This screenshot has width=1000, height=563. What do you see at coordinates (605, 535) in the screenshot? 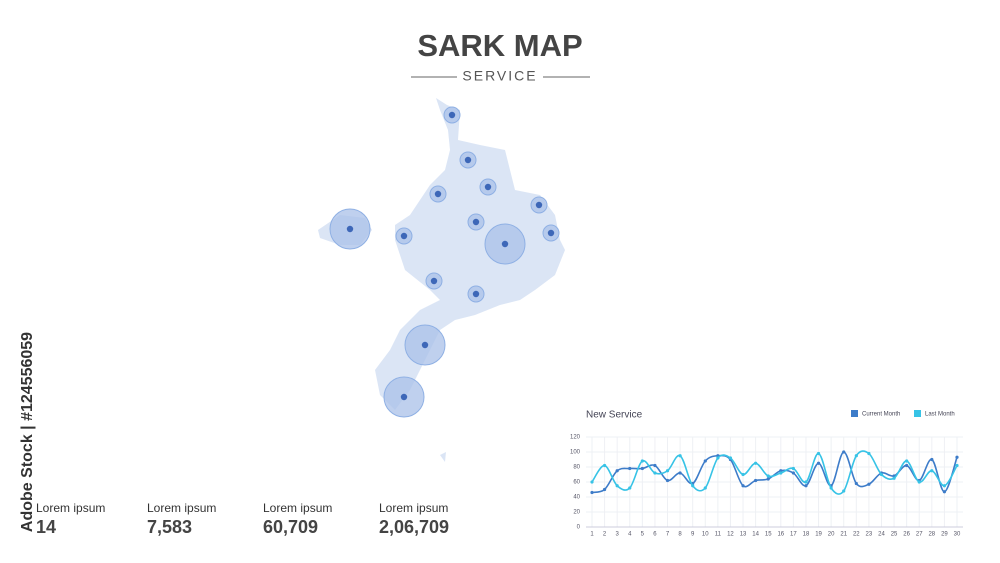
I see `x-tick-label: 2` at bounding box center [605, 535].